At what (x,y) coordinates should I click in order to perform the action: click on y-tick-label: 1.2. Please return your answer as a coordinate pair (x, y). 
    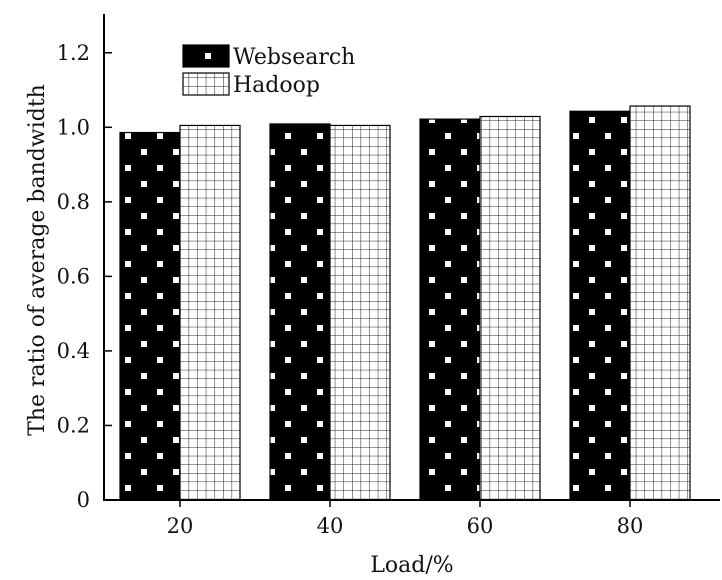
    Looking at the image, I should click on (73, 53).